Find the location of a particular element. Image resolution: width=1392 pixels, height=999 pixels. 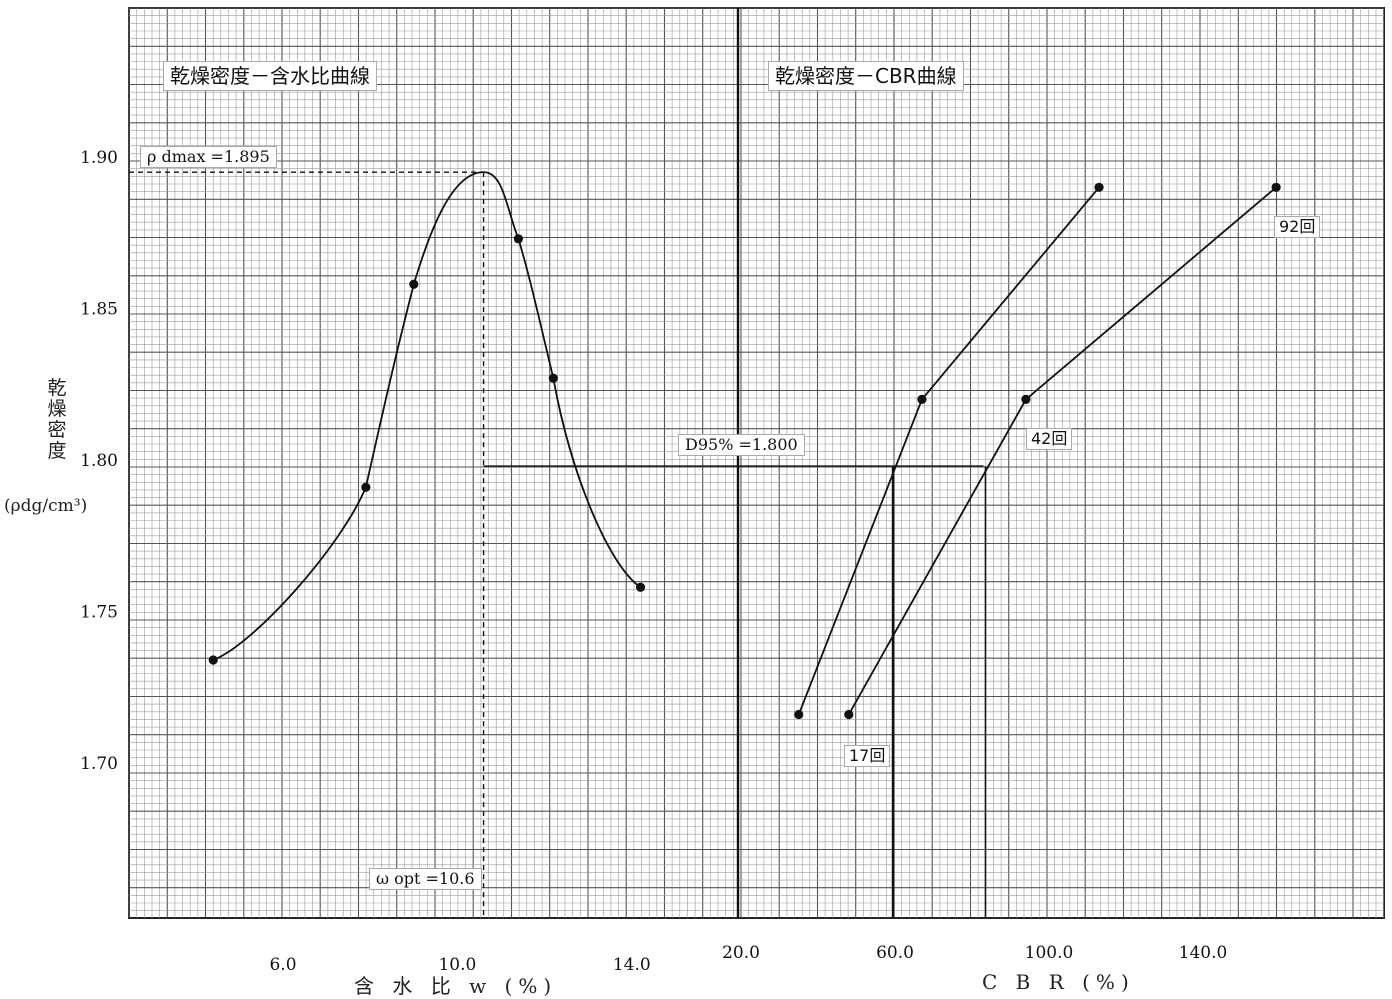

chart-title-right: 乾燥密度－CBR曲線 is located at coordinates (866, 76).